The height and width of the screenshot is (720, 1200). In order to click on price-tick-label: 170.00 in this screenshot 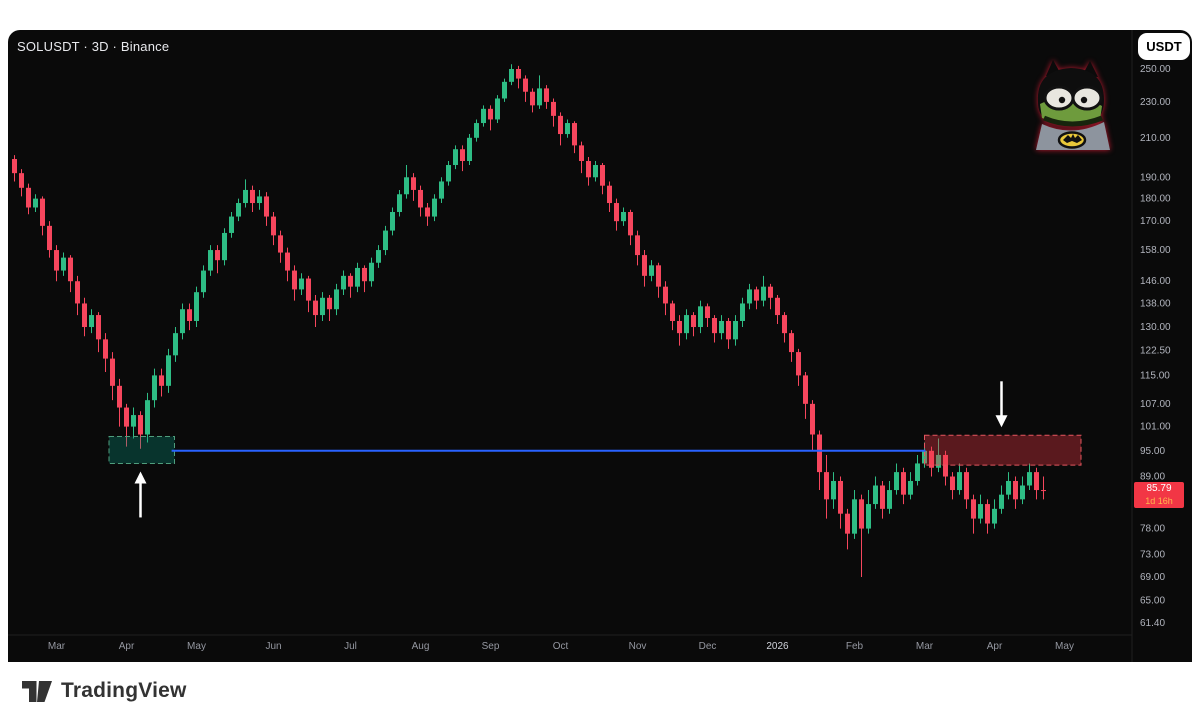, I will do `click(1155, 221)`.